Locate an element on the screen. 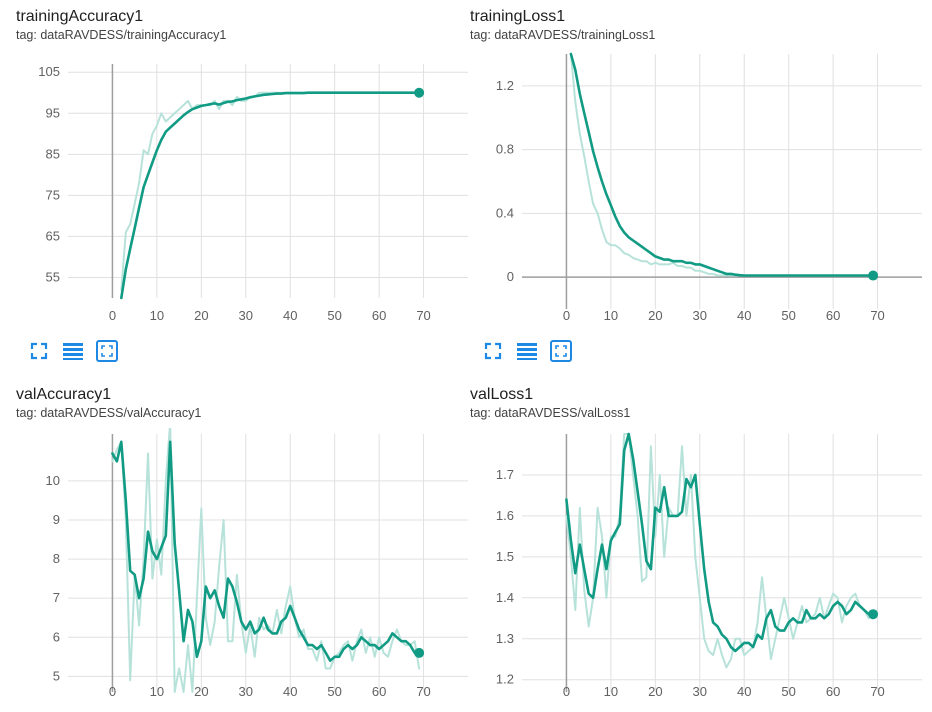 The height and width of the screenshot is (712, 932). grid-lines is located at coordinates (268, 181).